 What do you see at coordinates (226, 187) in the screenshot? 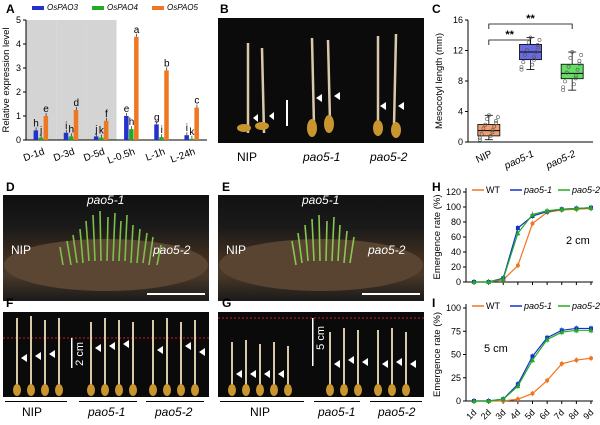
I see `panel-e-letter: E` at bounding box center [226, 187].